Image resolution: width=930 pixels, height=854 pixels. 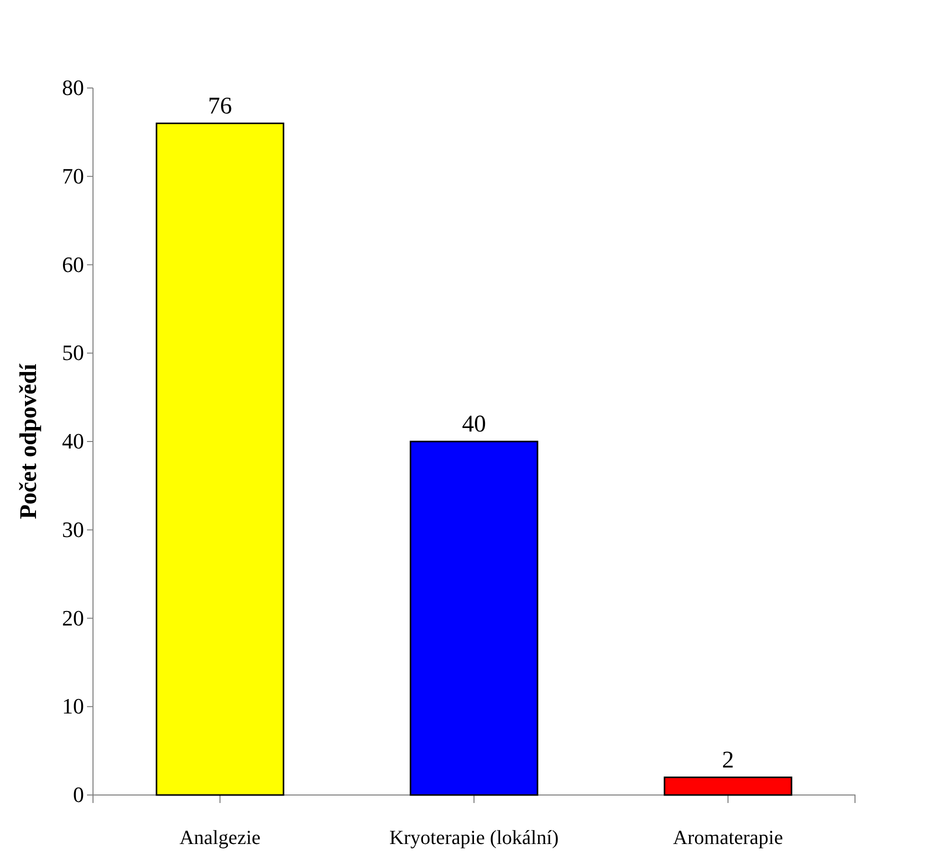 What do you see at coordinates (73, 87) in the screenshot?
I see `y-tick-label: 80` at bounding box center [73, 87].